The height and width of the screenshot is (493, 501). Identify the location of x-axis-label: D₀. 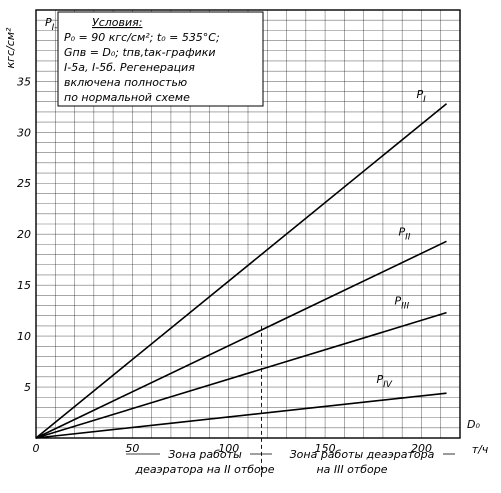
(473, 424).